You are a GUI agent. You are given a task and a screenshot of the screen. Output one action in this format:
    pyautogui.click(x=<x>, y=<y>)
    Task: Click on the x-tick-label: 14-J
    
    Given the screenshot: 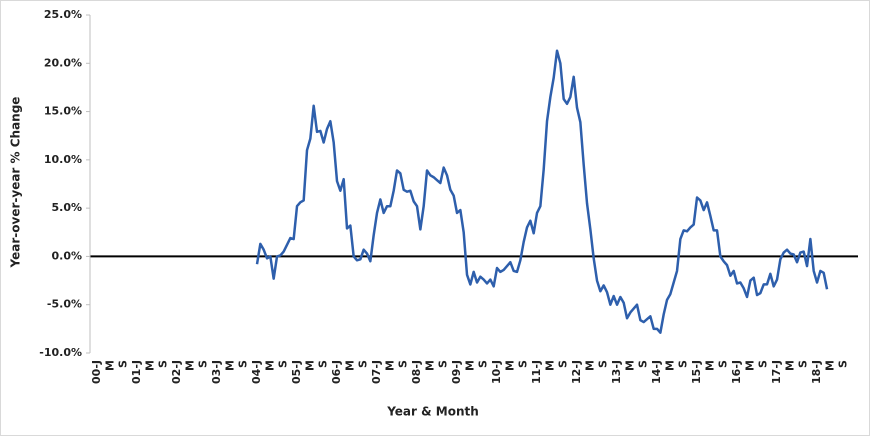 What is the action you would take?
    pyautogui.click(x=656, y=372)
    